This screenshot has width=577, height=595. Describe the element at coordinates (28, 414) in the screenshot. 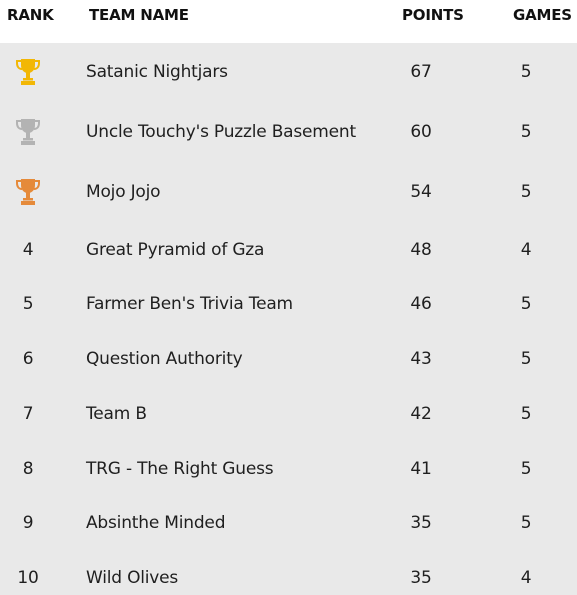

I see `rank-cell: 7` at that location.